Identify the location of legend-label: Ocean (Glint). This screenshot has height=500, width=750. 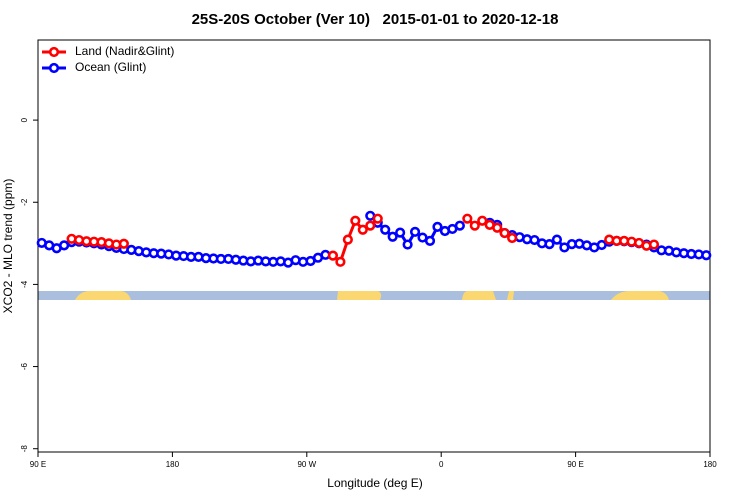
(110, 67).